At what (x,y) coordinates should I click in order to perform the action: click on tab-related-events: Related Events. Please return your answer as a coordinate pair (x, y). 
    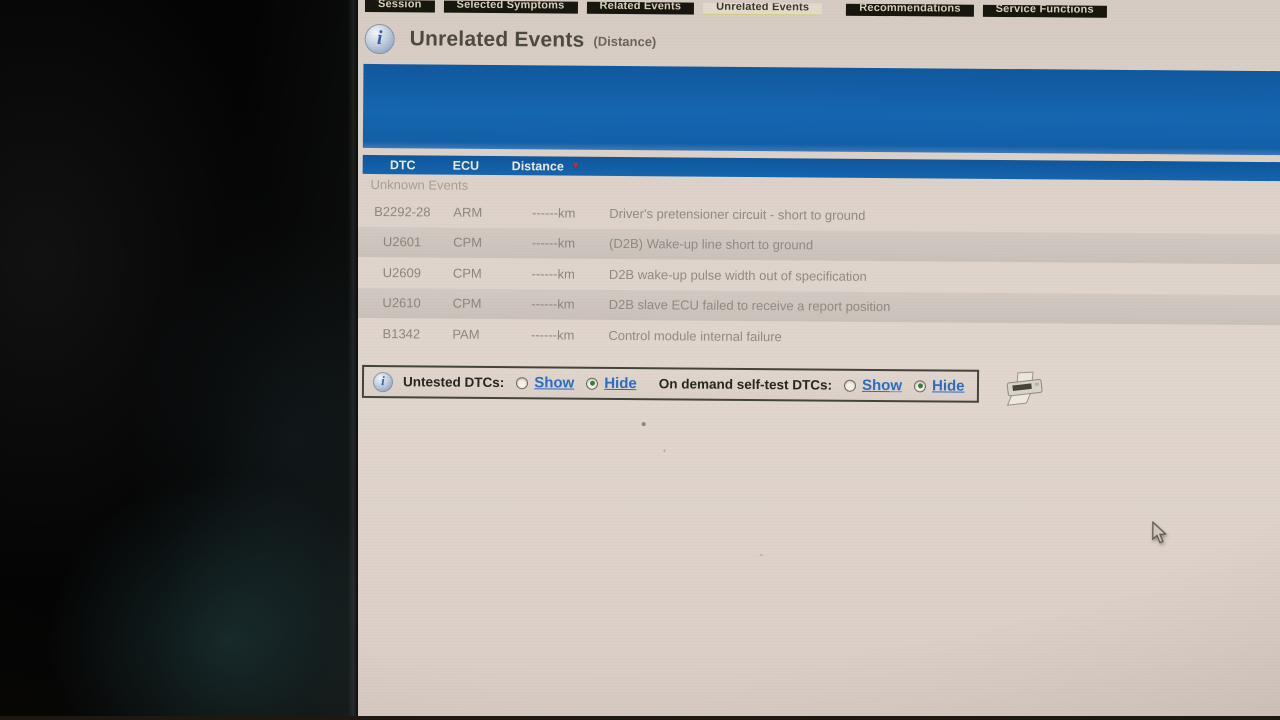
    Looking at the image, I should click on (640, 8).